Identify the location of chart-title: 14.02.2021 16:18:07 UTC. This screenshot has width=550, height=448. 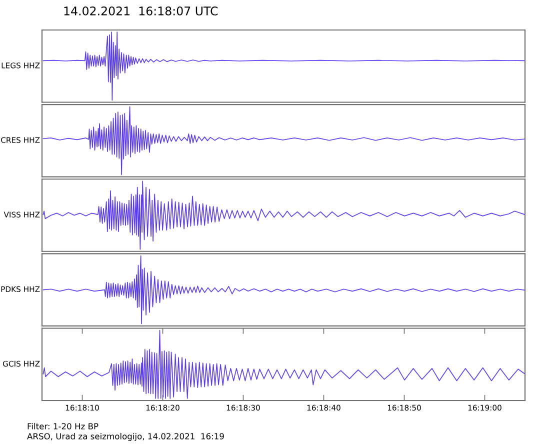
(141, 11).